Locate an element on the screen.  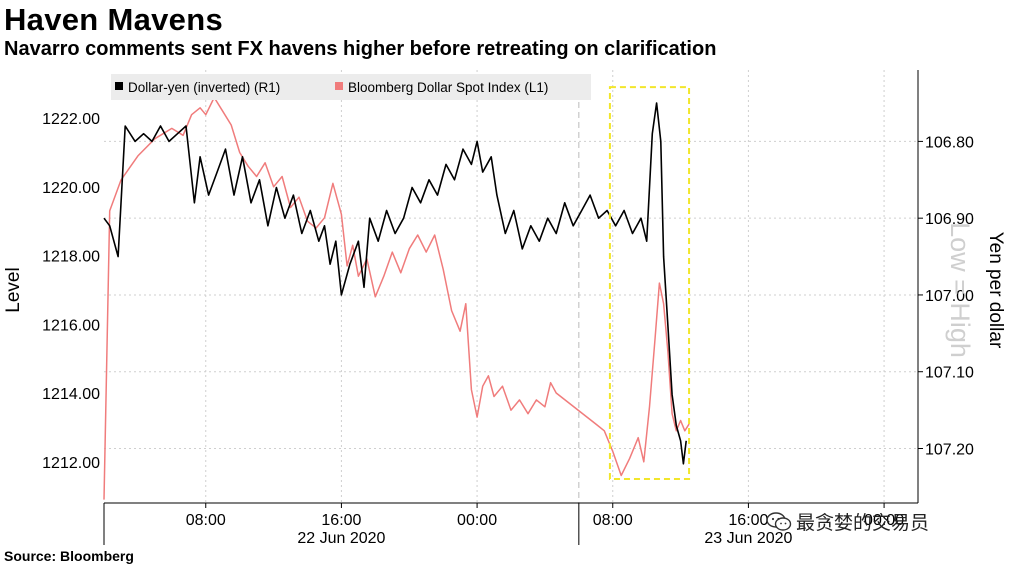
watermark-text: 最贪婪的交易员 is located at coordinates (863, 523).